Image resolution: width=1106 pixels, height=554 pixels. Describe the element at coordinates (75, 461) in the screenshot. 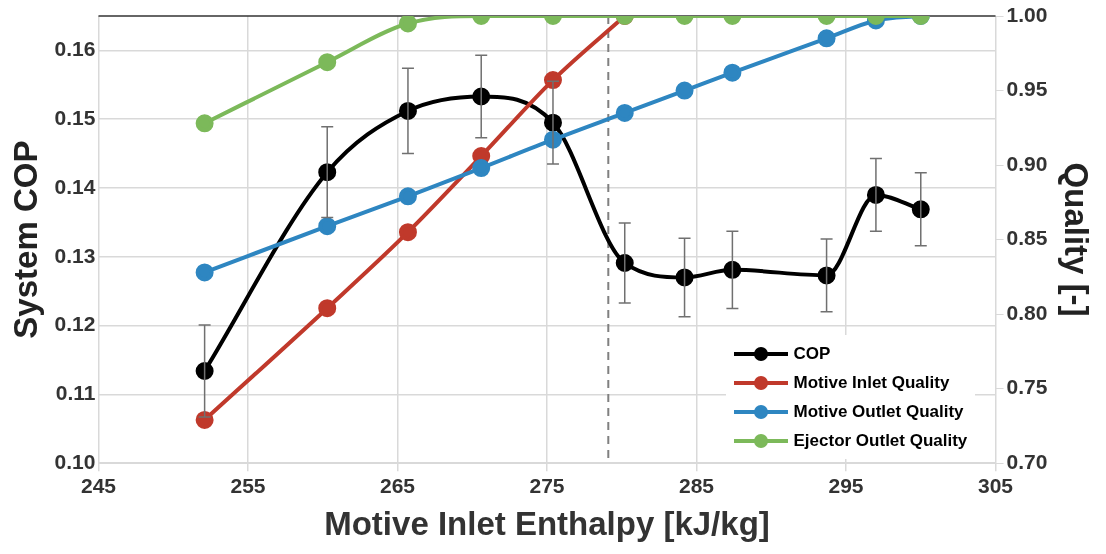

I see `y-tick-label: 0.10` at that location.